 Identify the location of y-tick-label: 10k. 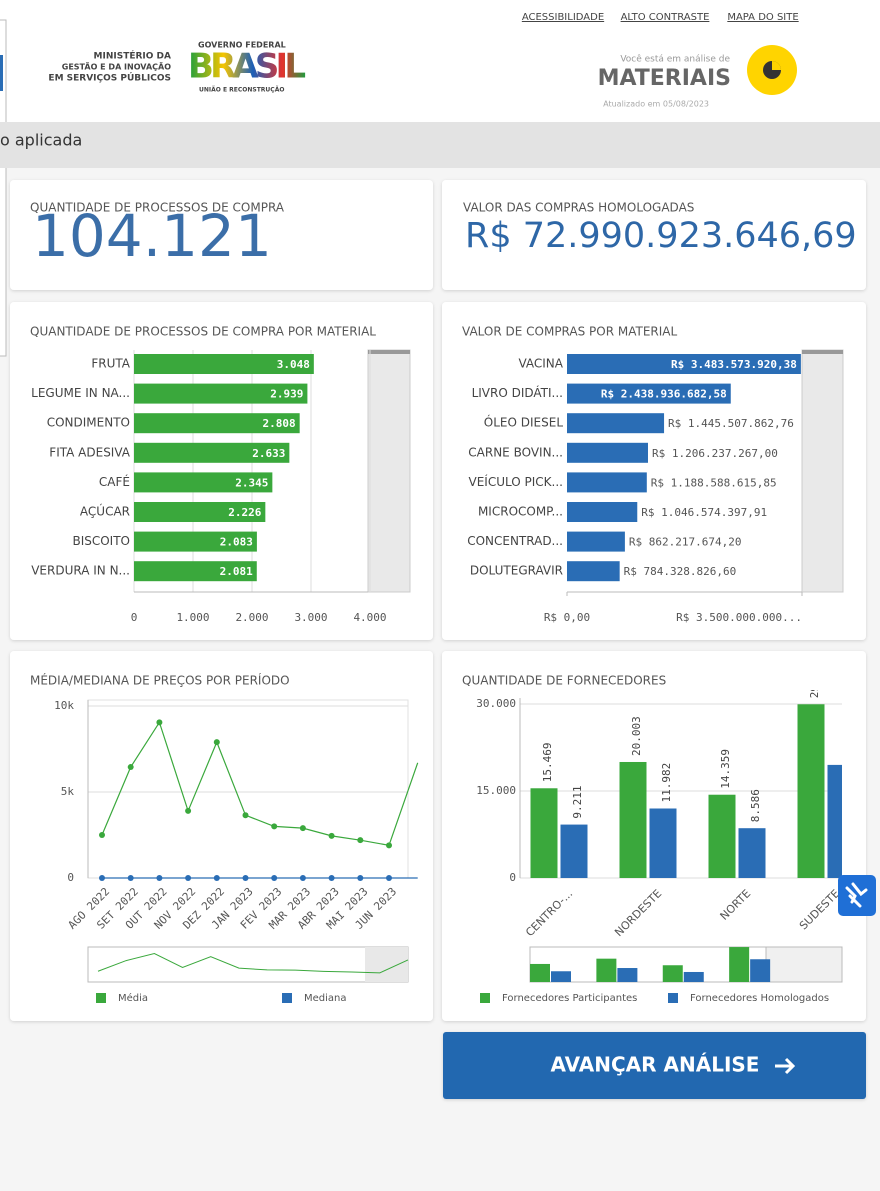
(64, 705).